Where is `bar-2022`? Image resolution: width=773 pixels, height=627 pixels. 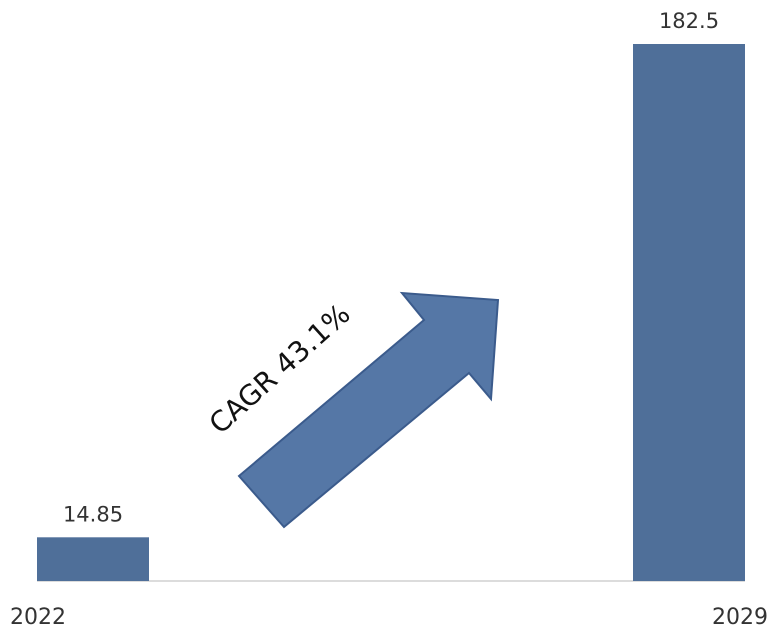 bar-2022 is located at coordinates (93, 559).